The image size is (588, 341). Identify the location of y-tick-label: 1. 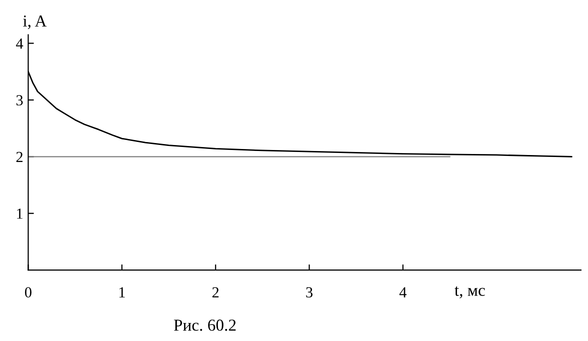
(19, 213).